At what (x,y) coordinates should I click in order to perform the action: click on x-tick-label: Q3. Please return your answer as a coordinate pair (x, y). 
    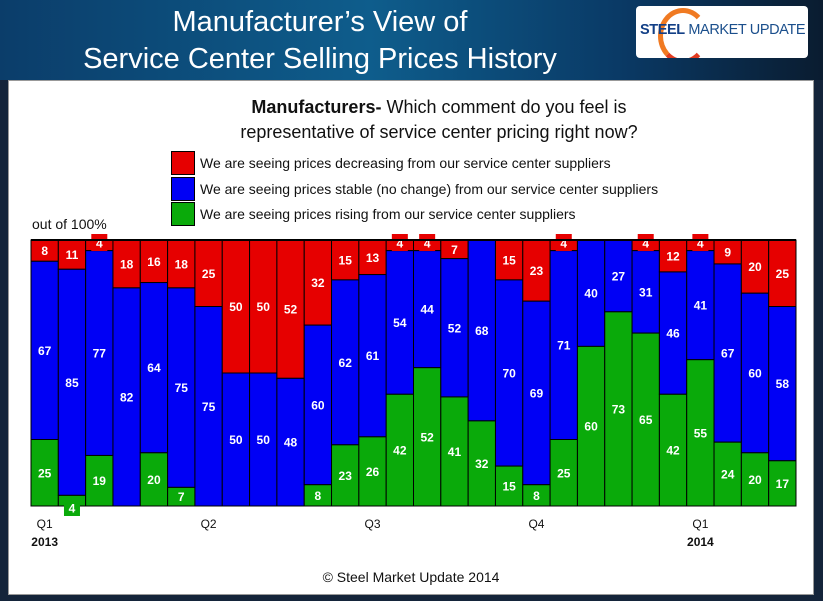
    Looking at the image, I should click on (373, 524).